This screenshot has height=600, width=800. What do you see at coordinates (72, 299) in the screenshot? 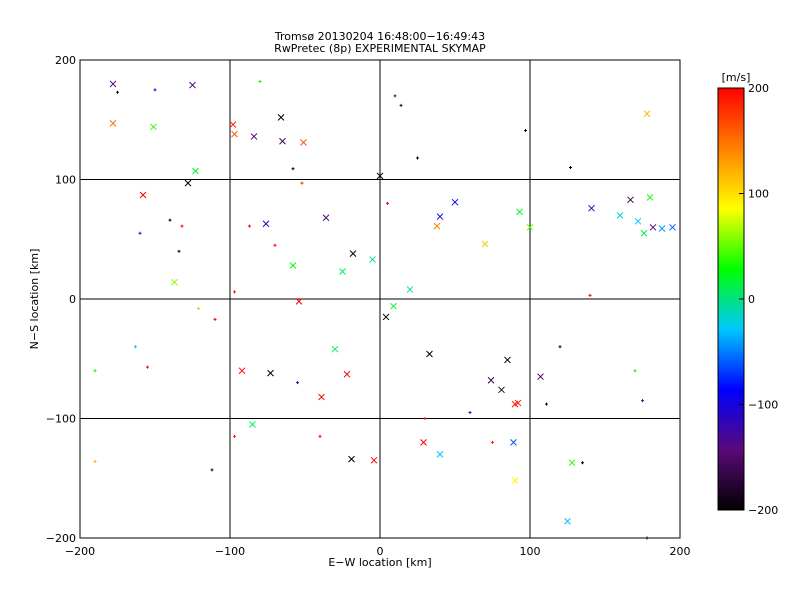
I see `y-tick-label: 0` at bounding box center [72, 299].